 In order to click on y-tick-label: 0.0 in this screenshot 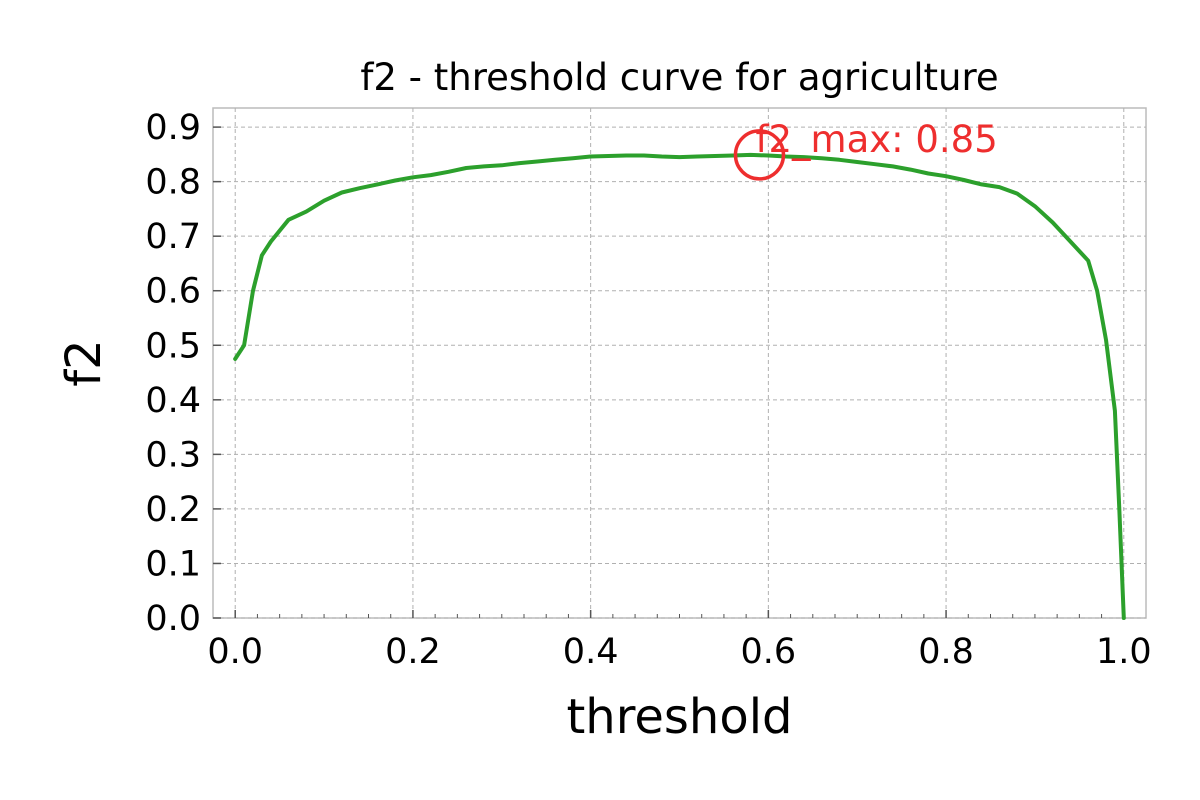, I will do `click(173, 619)`.